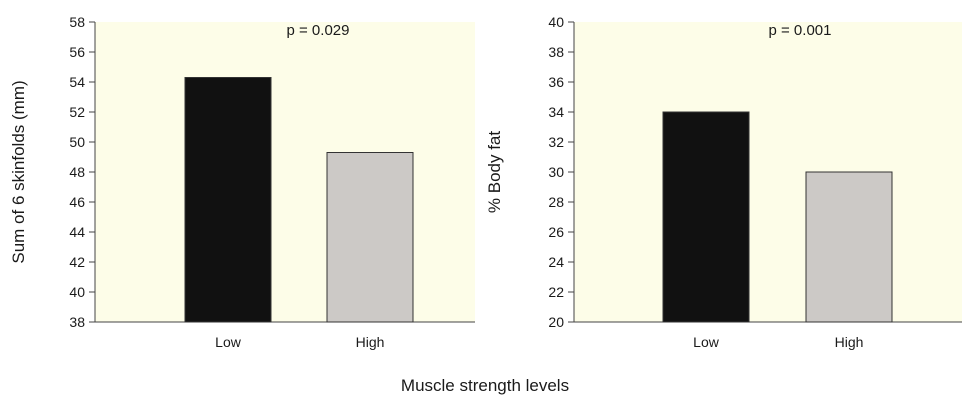  Describe the element at coordinates (556, 232) in the screenshot. I see `y-tick-label: 26` at that location.